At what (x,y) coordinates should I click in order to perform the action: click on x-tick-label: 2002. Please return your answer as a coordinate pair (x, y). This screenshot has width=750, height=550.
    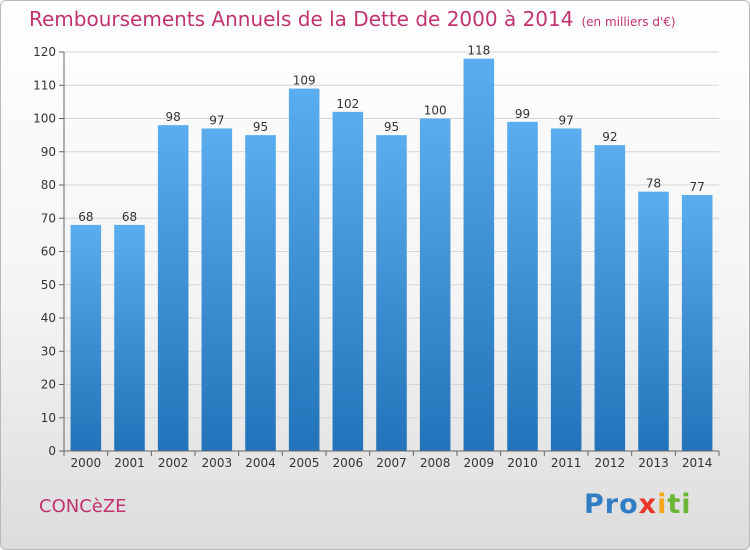
    Looking at the image, I should click on (173, 463).